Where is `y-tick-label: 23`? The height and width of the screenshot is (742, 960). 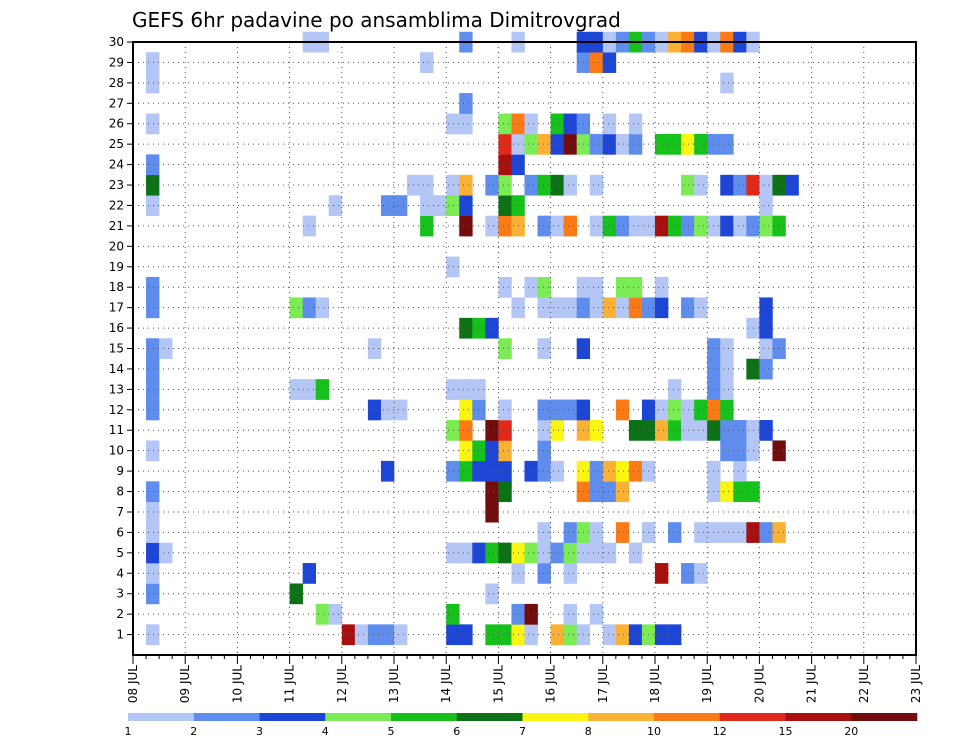
y-tick-label: 23 is located at coordinates (116, 185).